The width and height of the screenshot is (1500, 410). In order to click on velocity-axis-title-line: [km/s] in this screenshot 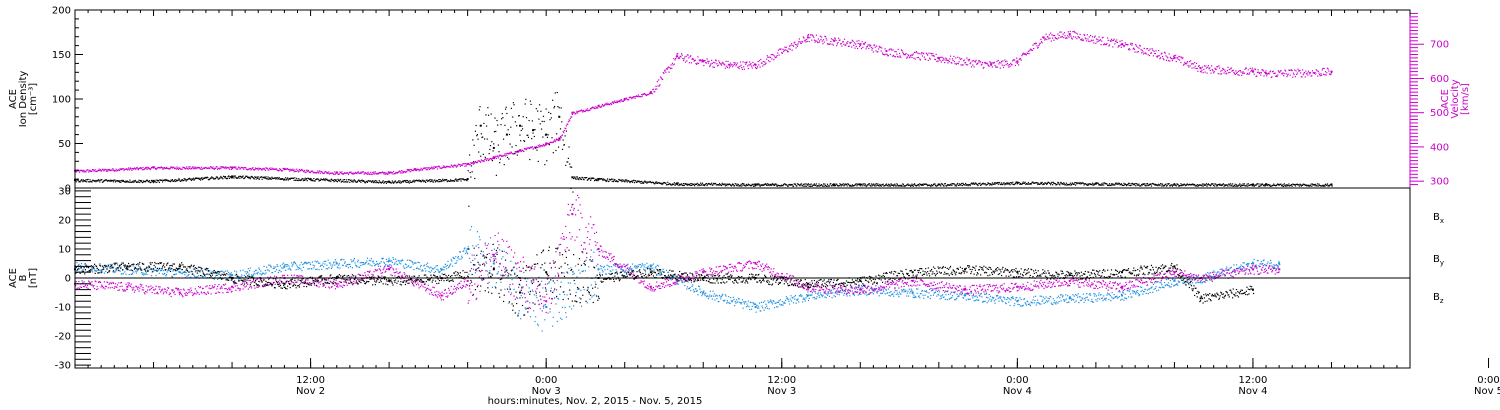, I will do `click(1465, 99)`.